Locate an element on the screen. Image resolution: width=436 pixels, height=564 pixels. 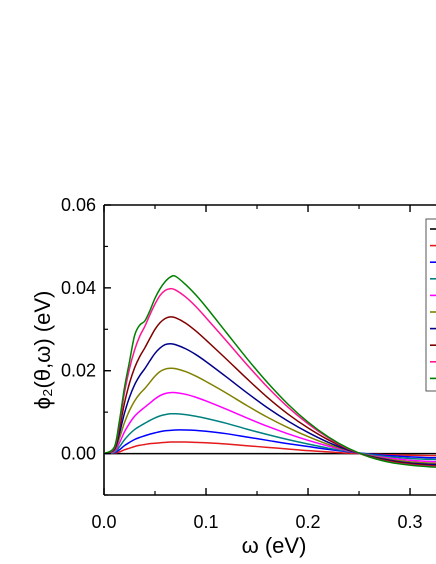
legend is located at coordinates (430, 305).